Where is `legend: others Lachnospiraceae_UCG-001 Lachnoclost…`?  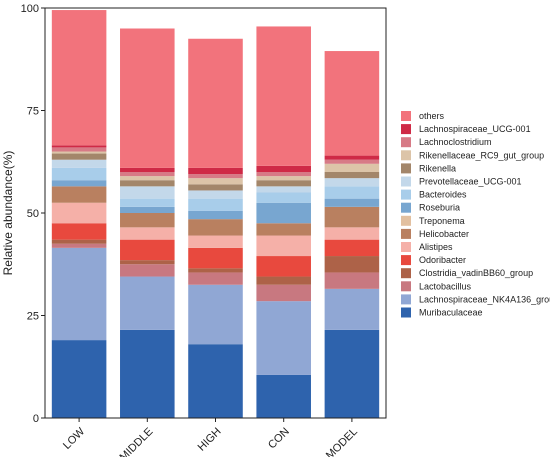 legend: others Lachnospiraceae_UCG-001 Lachnoclost… is located at coordinates (475, 214).